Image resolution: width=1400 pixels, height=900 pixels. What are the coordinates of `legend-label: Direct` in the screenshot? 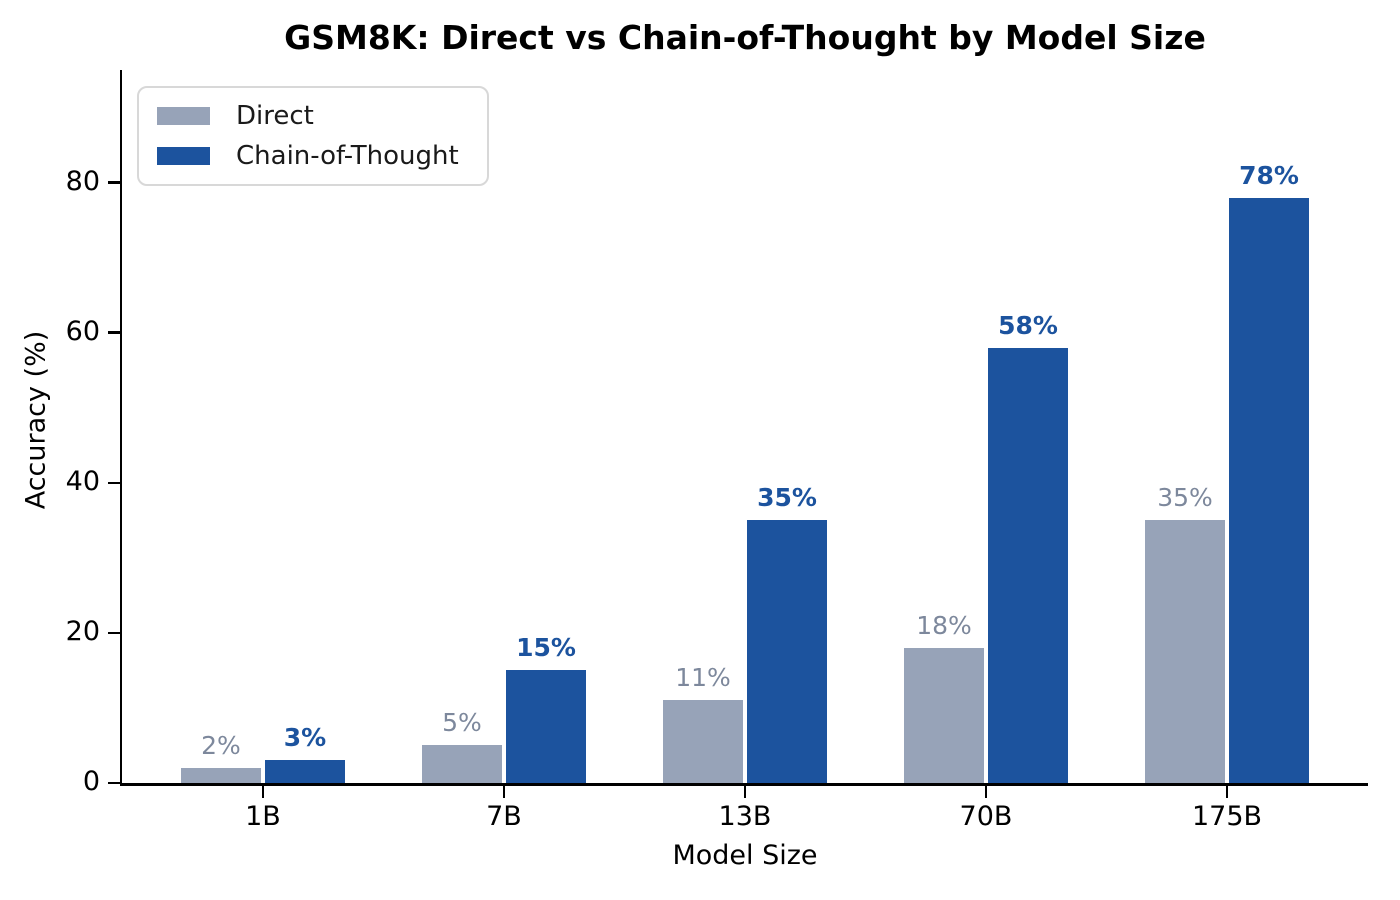 It's located at (275, 116).